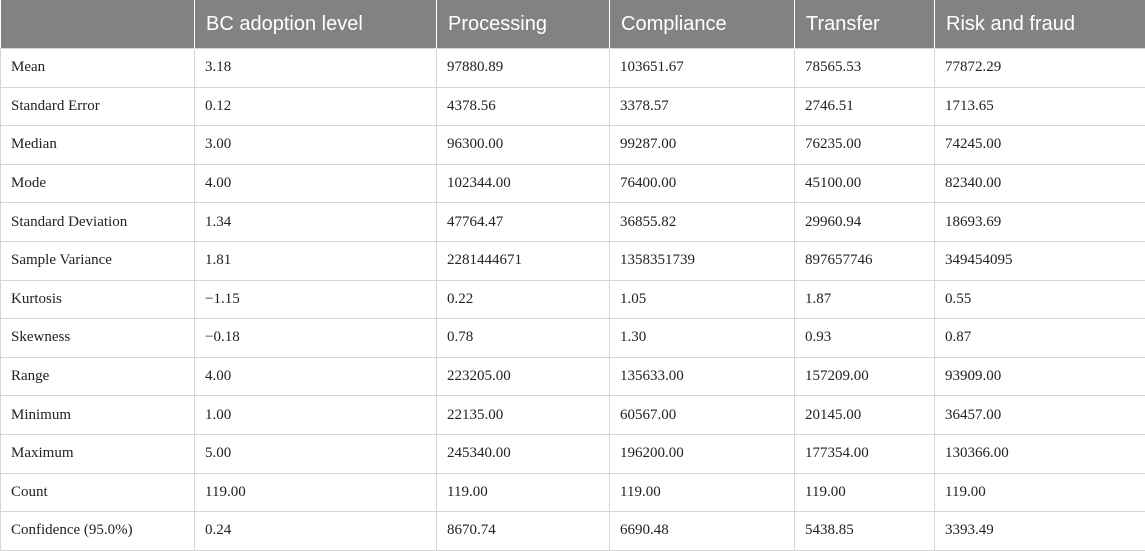 Image resolution: width=1145 pixels, height=551 pixels. What do you see at coordinates (1040, 453) in the screenshot?
I see `table-cell: 130366.00` at bounding box center [1040, 453].